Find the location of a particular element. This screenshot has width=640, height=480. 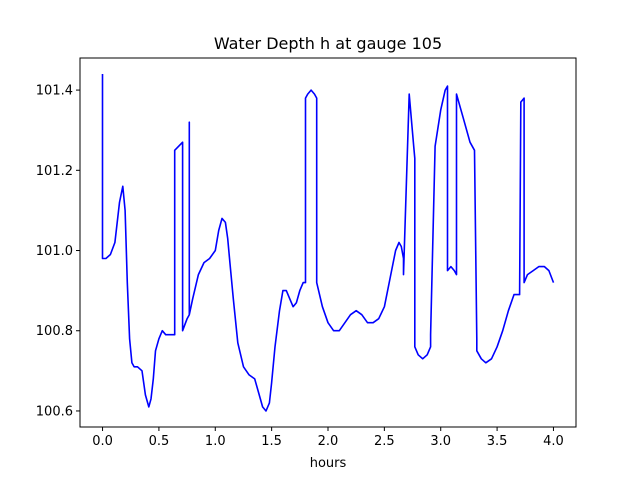

y-tick-label: 101.4 is located at coordinates (54, 91).